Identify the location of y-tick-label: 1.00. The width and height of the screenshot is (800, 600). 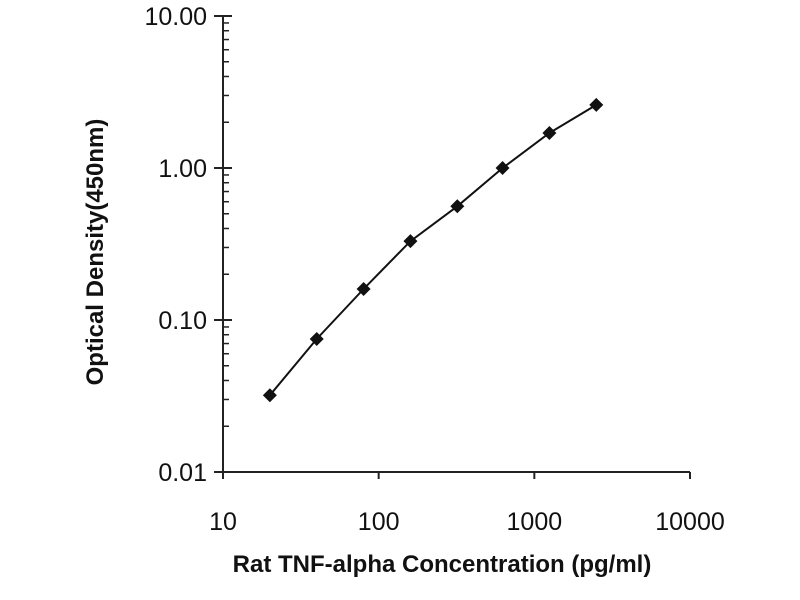
(182, 169).